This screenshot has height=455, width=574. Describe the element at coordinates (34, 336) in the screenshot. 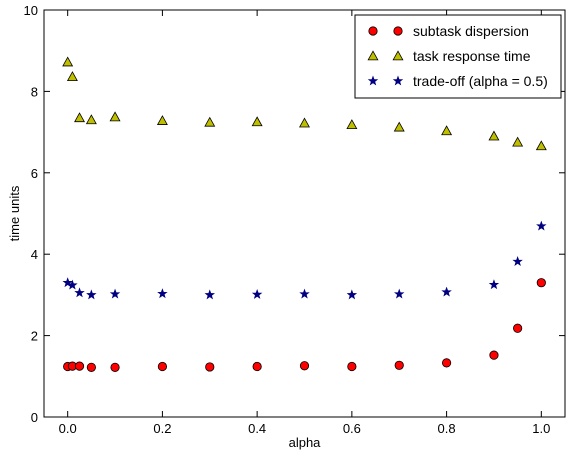

I see `y-tick-label: 2` at that location.